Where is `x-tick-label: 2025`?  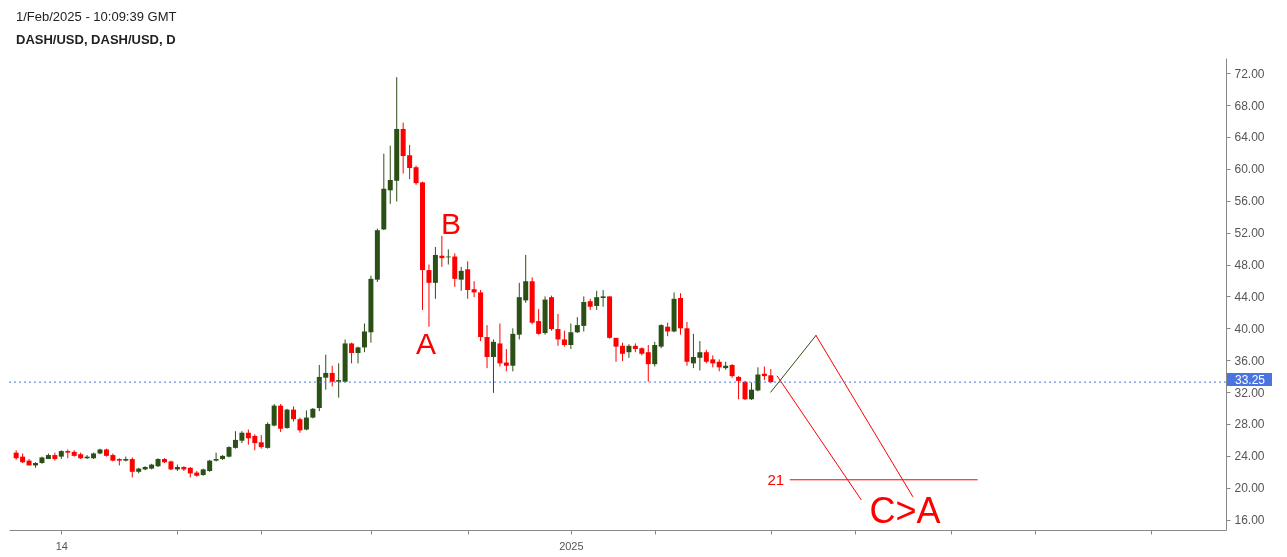 x-tick-label: 2025 is located at coordinates (571, 545).